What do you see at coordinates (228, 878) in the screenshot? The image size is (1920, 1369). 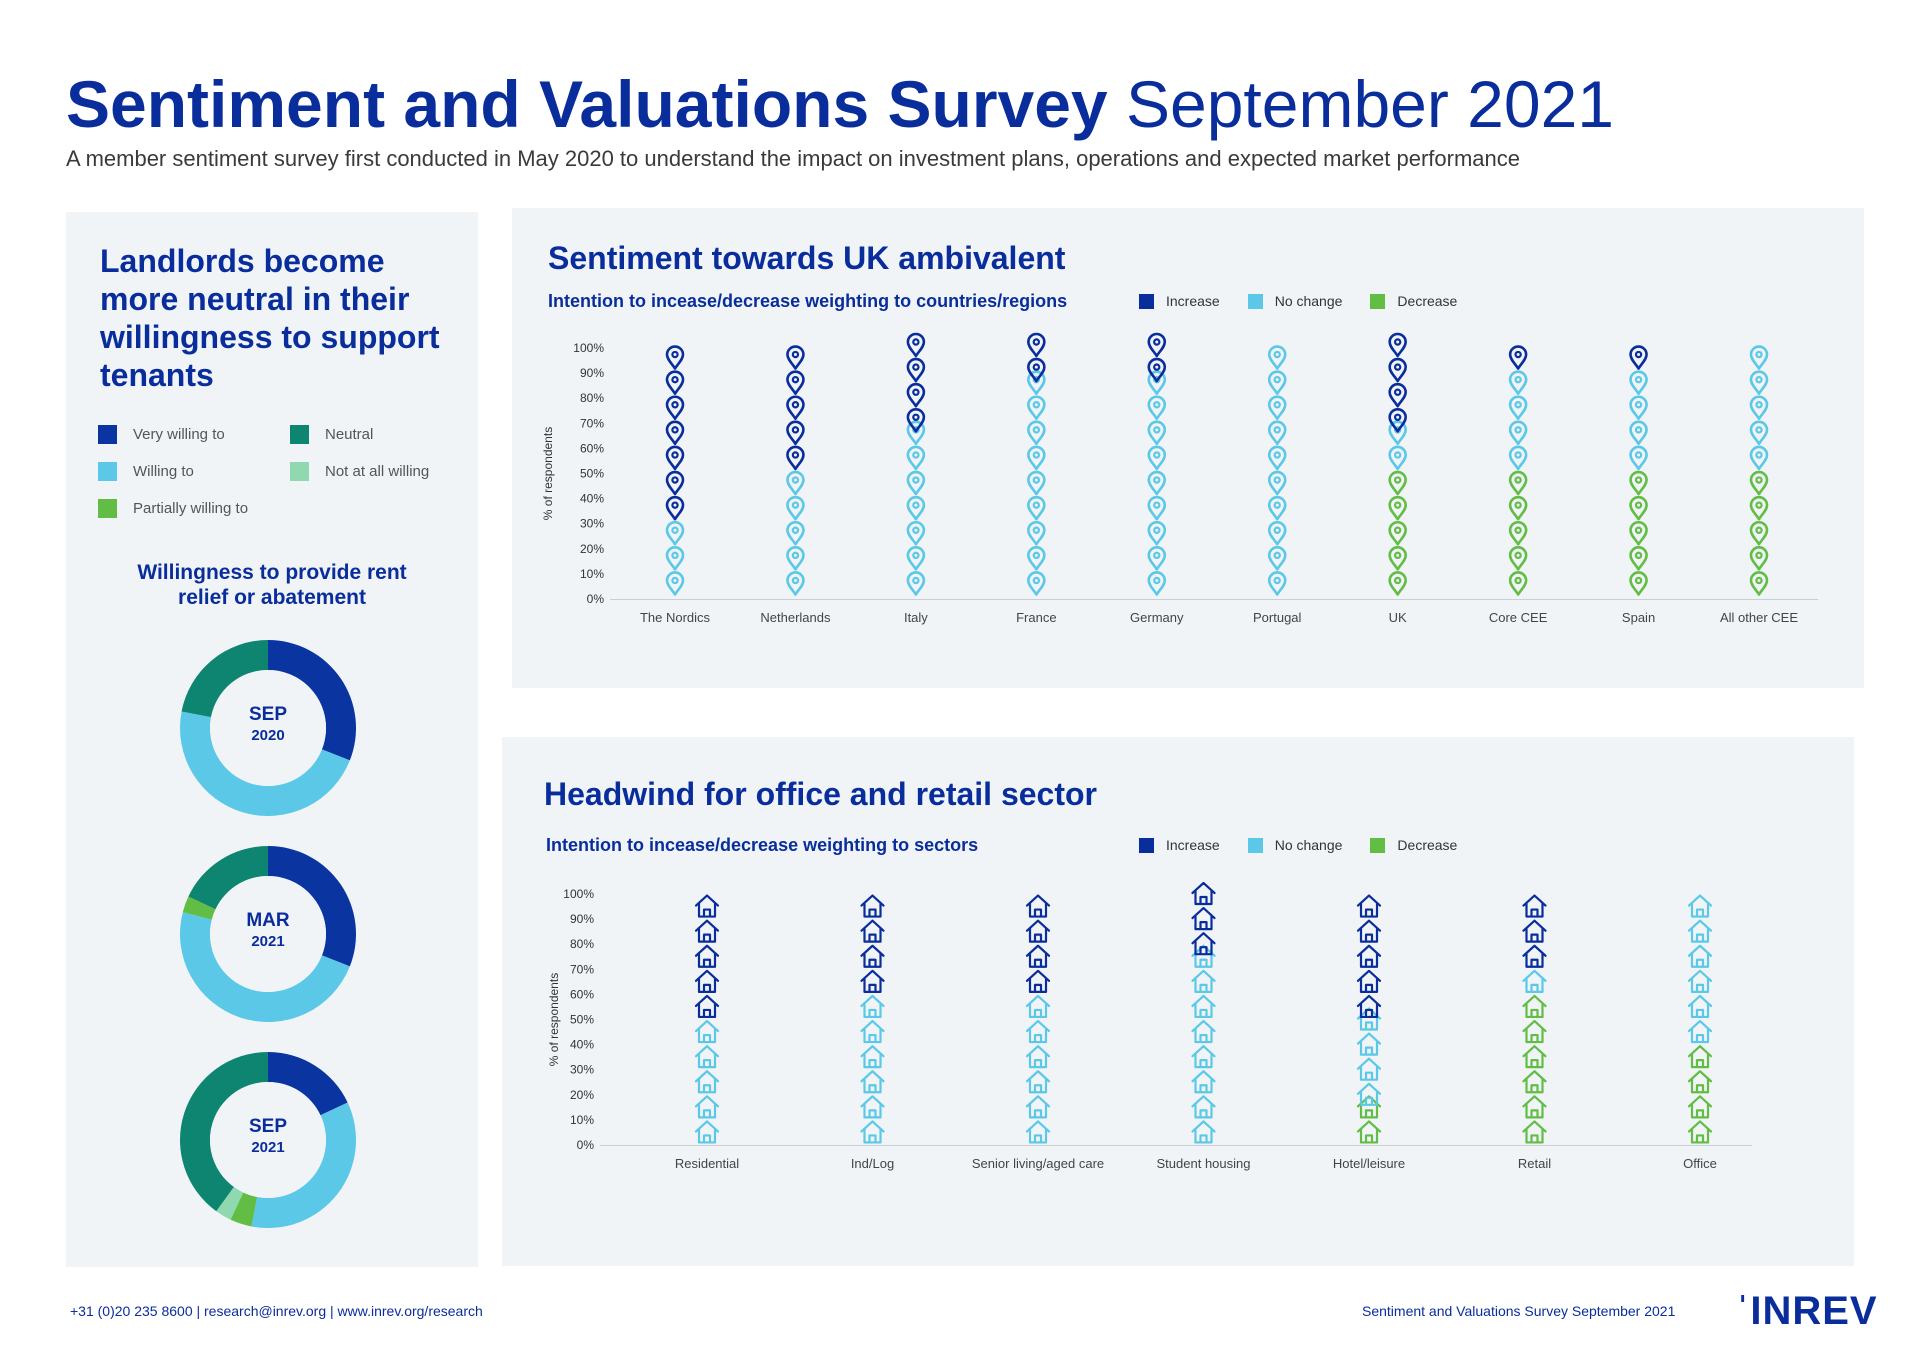 I see `donut-slice-neutral` at bounding box center [228, 878].